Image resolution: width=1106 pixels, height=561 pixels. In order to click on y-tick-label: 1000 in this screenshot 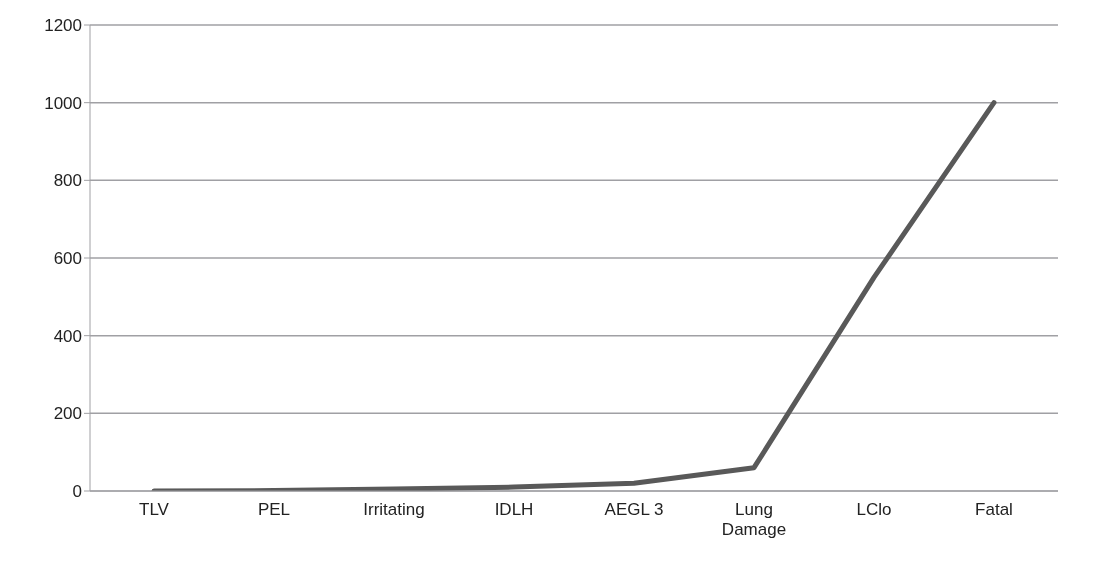, I will do `click(63, 103)`.